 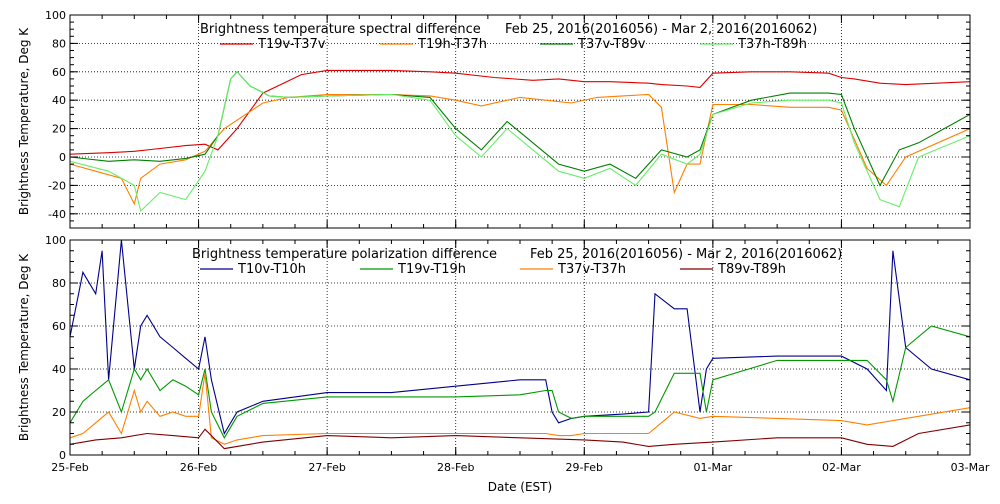 What do you see at coordinates (712, 467) in the screenshot?
I see `xtick-label: 01-Mar` at bounding box center [712, 467].